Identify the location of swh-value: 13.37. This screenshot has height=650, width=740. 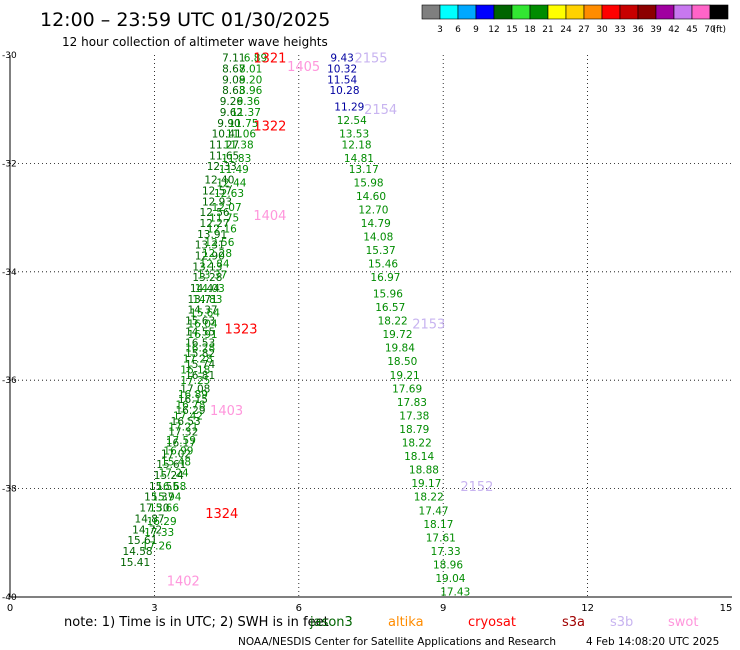
(212, 276).